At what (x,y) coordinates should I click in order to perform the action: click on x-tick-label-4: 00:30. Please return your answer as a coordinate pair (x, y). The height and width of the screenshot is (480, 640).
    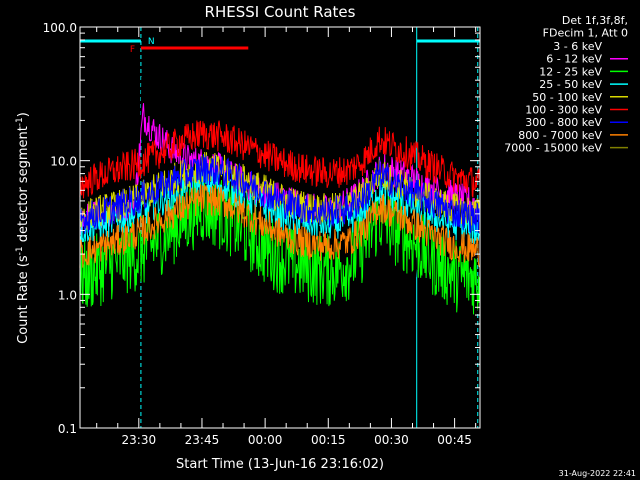
    Looking at the image, I should click on (391, 440).